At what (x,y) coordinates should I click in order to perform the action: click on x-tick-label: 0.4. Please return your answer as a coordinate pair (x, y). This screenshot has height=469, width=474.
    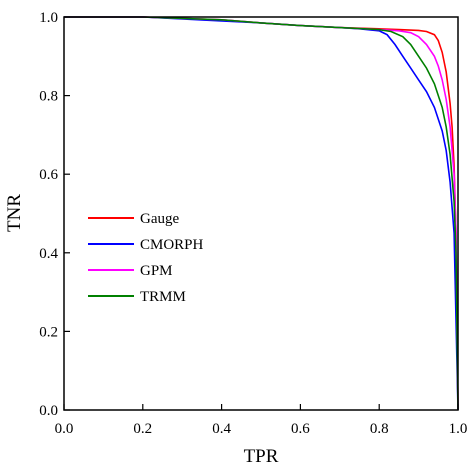
    Looking at the image, I should click on (221, 429).